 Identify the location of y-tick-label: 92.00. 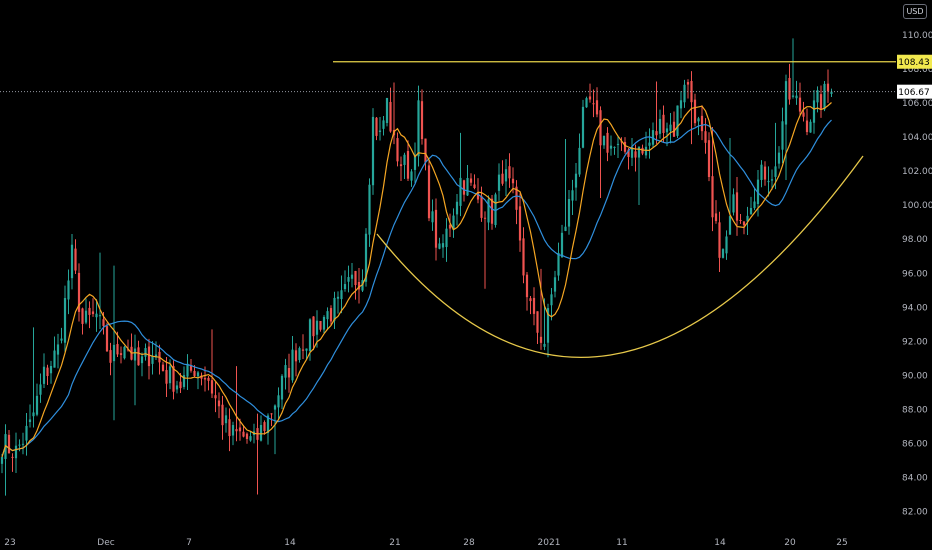
(915, 342).